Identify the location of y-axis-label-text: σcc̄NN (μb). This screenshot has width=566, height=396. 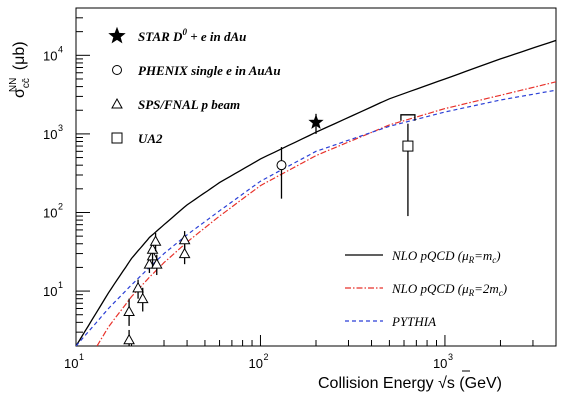
(20, 69).